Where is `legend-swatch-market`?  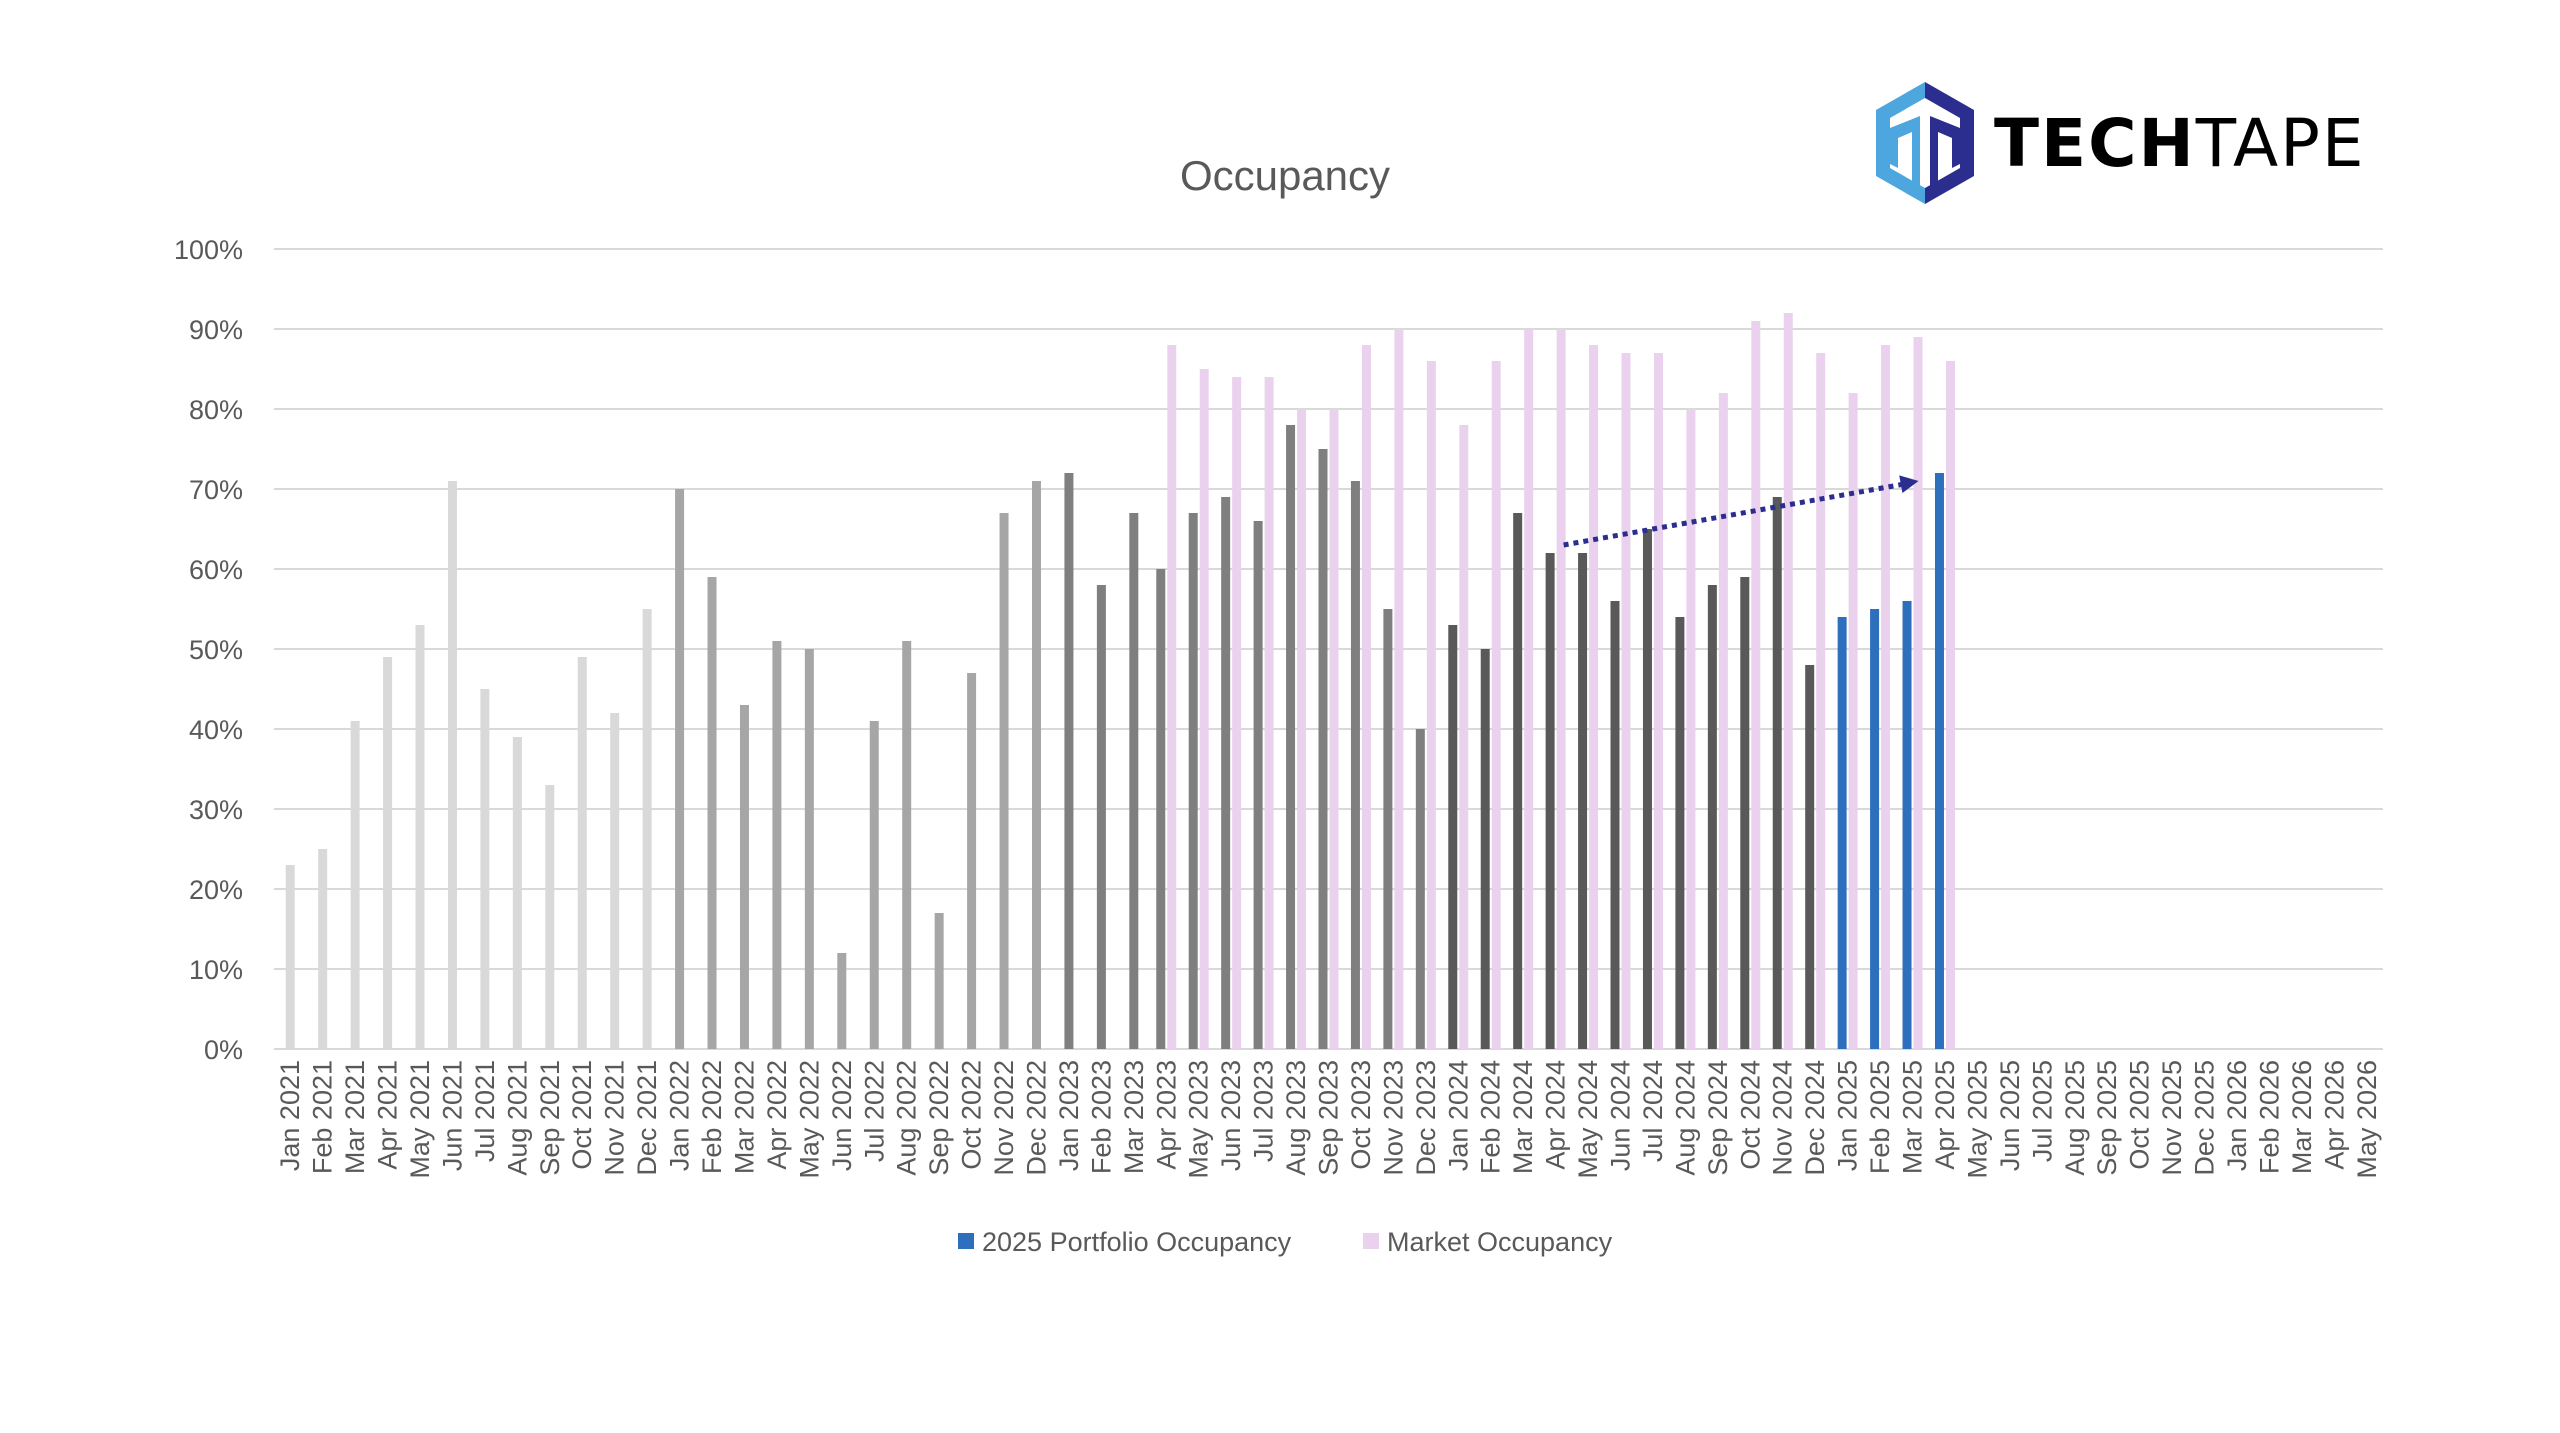 legend-swatch-market is located at coordinates (1371, 1241).